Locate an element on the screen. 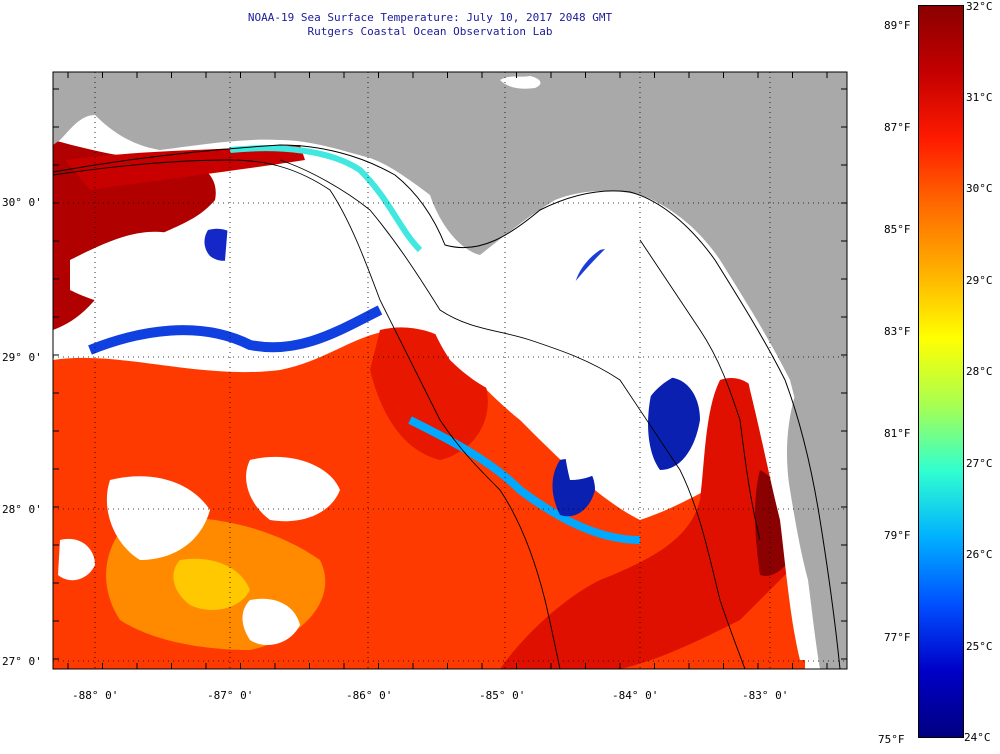  lat-label-29: 29° 0' is located at coordinates (22, 357).